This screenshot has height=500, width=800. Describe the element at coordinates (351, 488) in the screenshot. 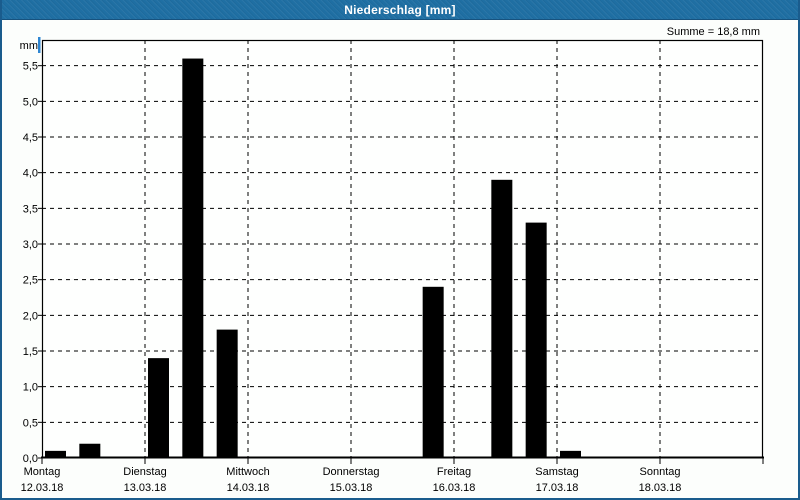

I see `x-date-label: 15.03.18` at that location.